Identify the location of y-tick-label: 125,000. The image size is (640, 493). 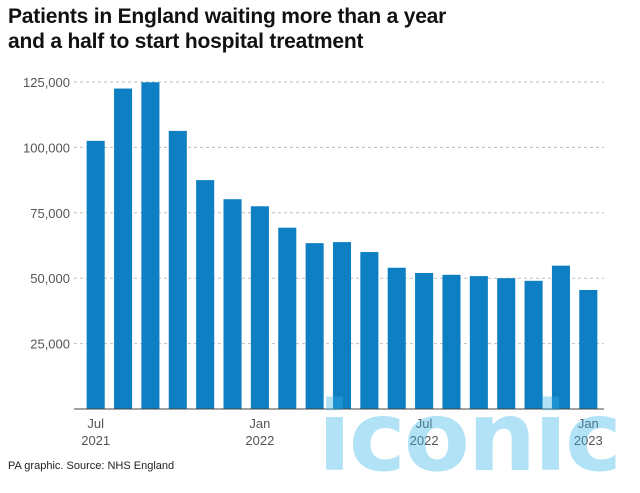
(46, 82).